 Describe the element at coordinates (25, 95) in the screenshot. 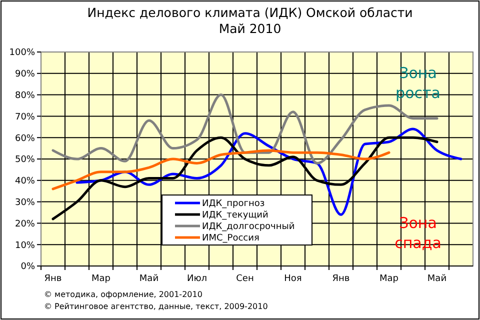

I see `y-tick-label: 80%` at that location.